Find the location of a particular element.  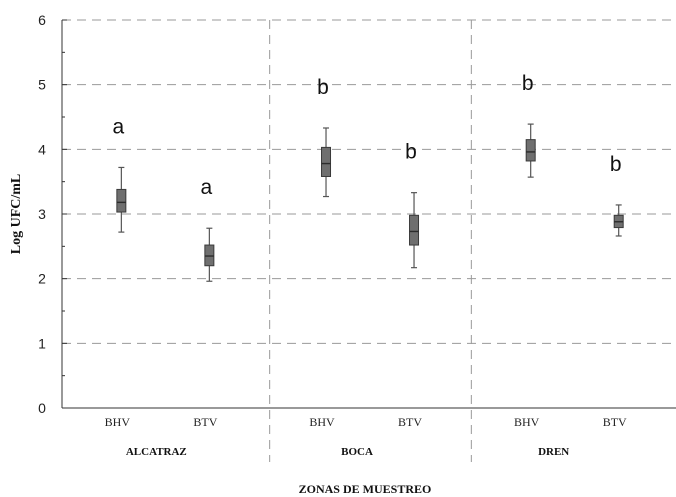

y-tick-label: 5 is located at coordinates (42, 85).